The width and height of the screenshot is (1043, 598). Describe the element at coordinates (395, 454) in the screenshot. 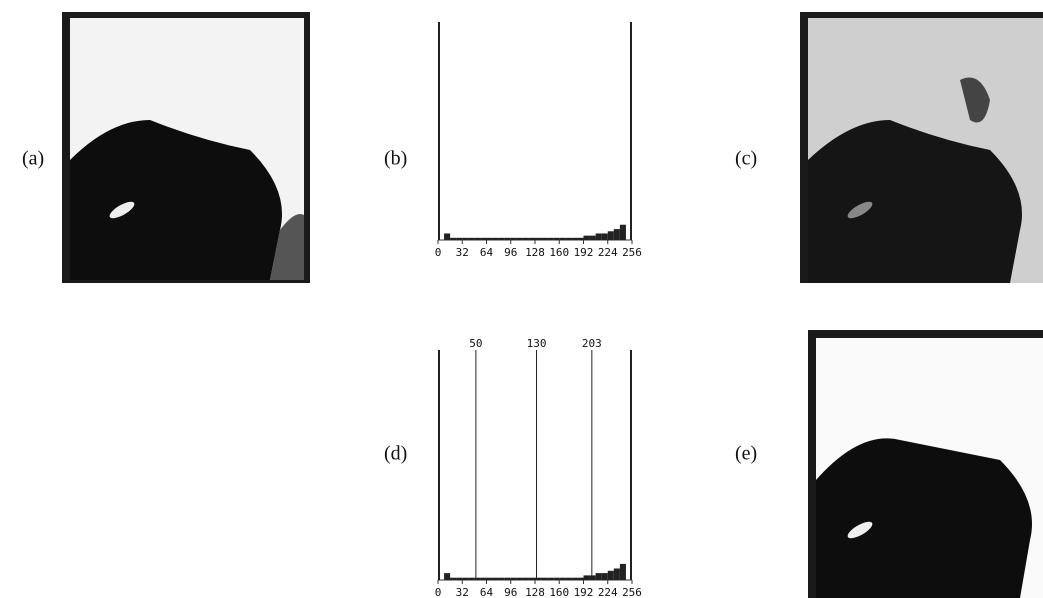

I see `panel-label: (d)` at that location.